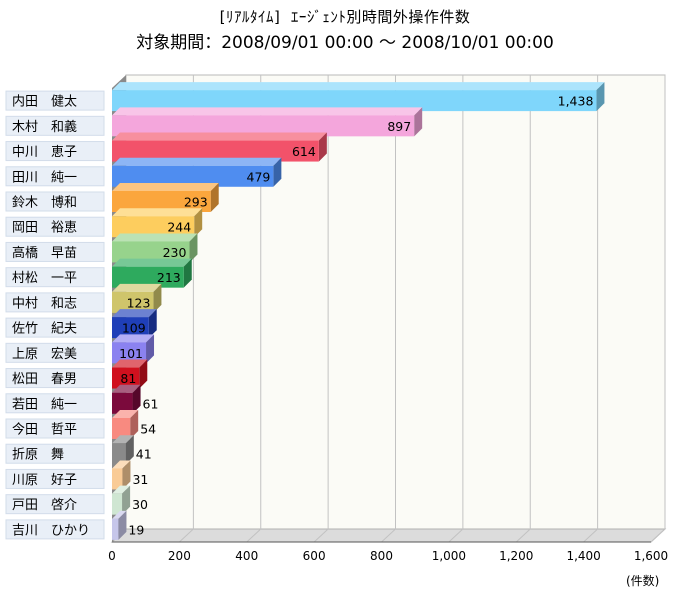 The height and width of the screenshot is (600, 690). Describe the element at coordinates (44, 253) in the screenshot. I see `category-label: 高橋 早苗` at that location.